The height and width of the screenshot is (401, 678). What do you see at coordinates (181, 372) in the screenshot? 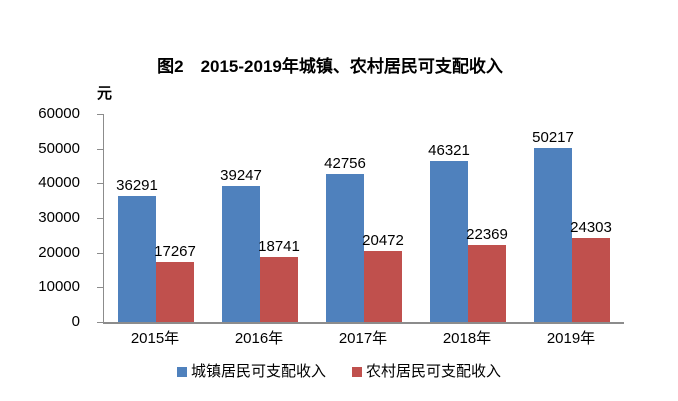
I see `legend-swatch-icon-urban` at bounding box center [181, 372].